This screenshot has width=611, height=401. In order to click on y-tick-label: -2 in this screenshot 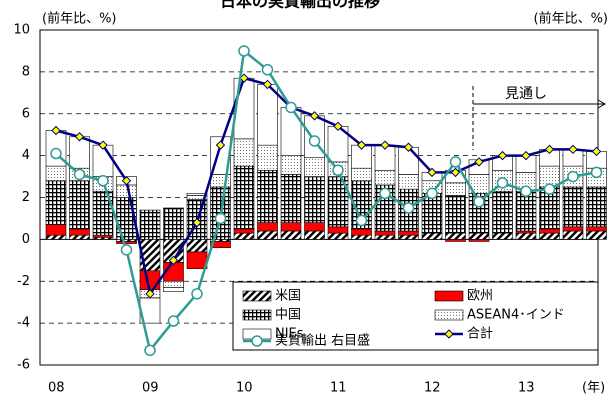, I will do `click(23, 281)`.